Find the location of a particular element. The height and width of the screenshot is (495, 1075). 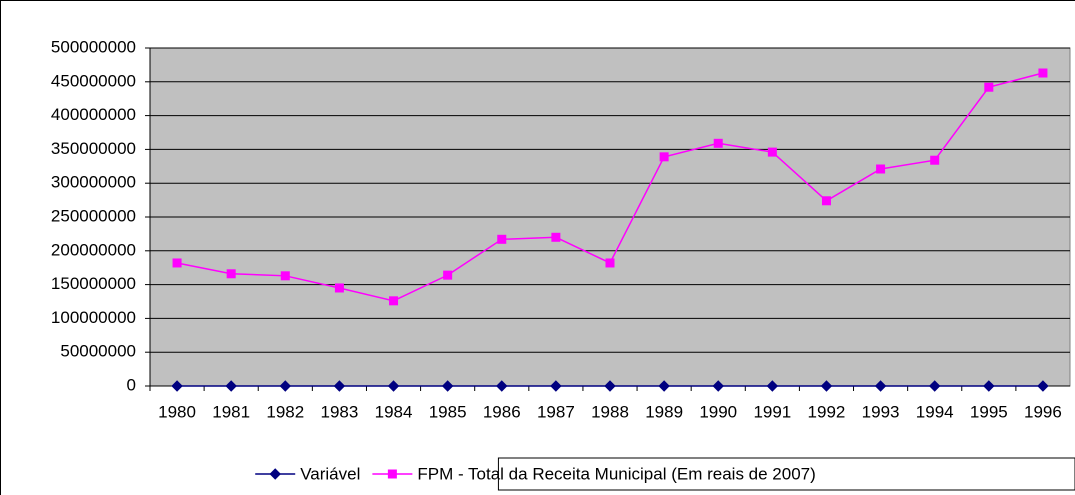

x-tick-label: 1980 is located at coordinates (177, 411).